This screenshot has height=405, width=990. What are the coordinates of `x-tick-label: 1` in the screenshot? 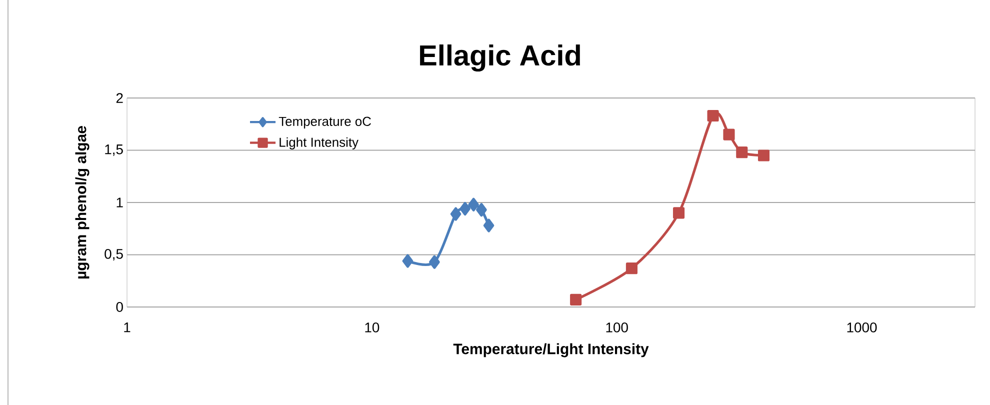 It's located at (127, 327).